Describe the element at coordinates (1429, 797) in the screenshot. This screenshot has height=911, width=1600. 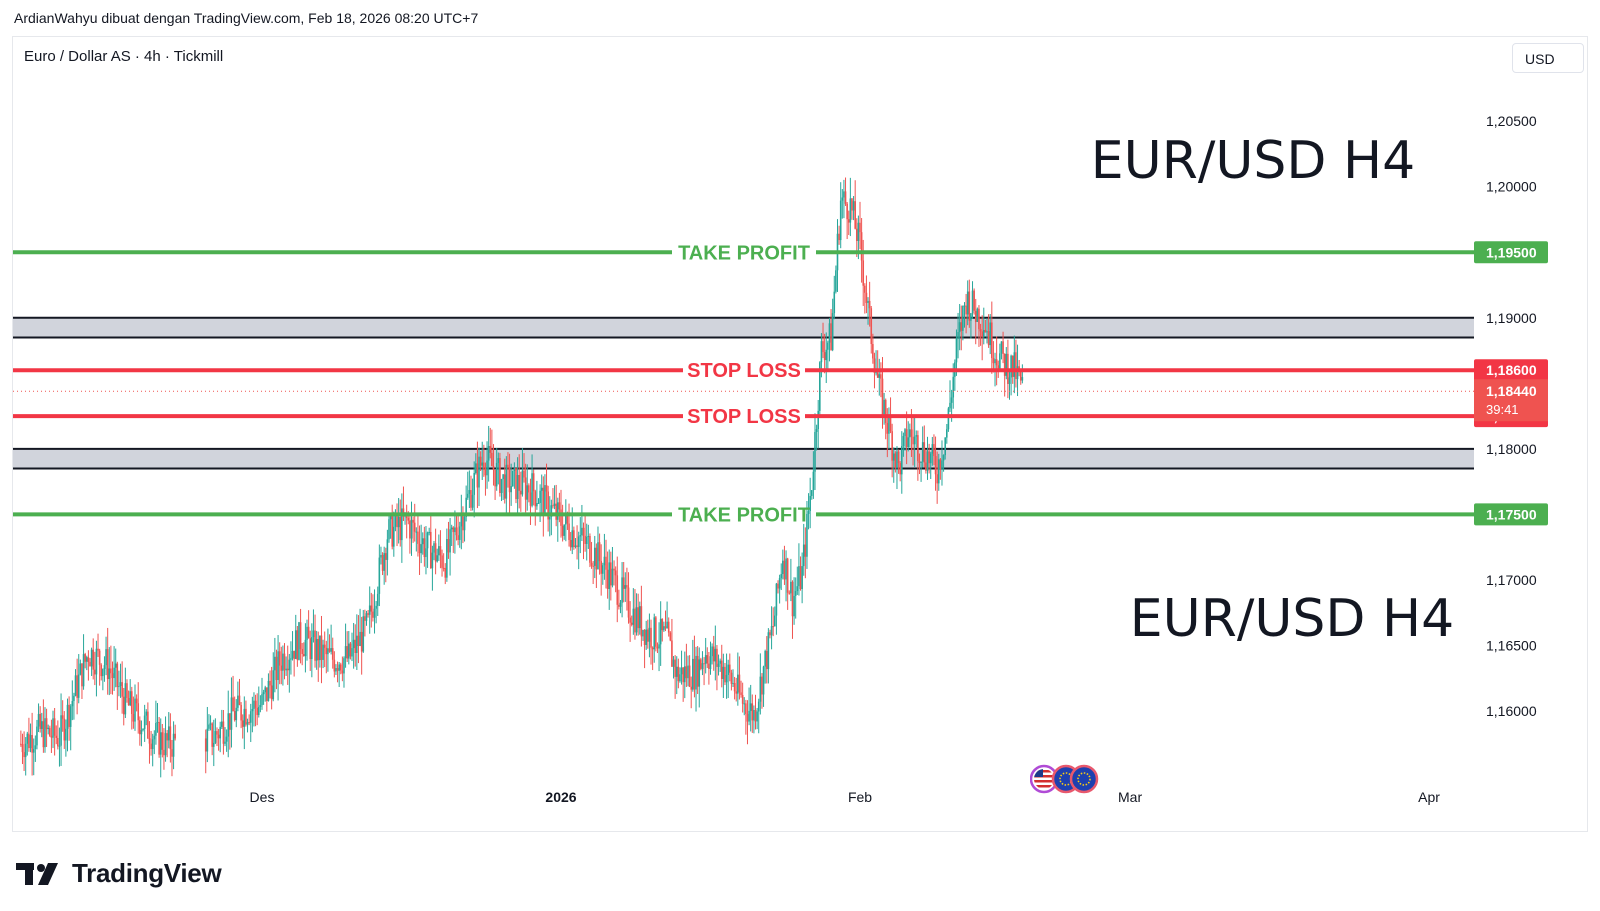
I see `x-tick-4: Apr` at that location.